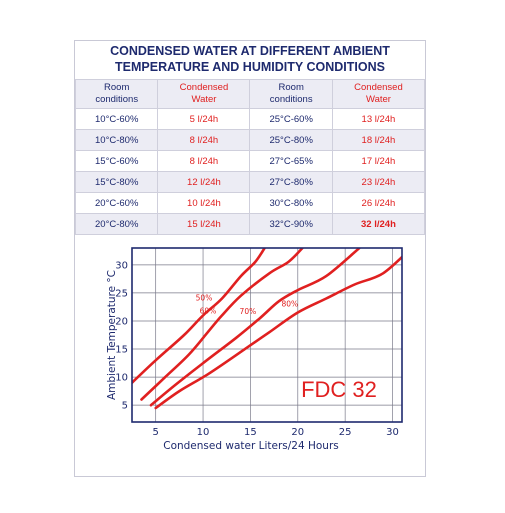 Image resolution: width=505 pixels, height=513 pixels. Describe the element at coordinates (204, 203) in the screenshot. I see `table-cell: 10 l/24h` at that location.